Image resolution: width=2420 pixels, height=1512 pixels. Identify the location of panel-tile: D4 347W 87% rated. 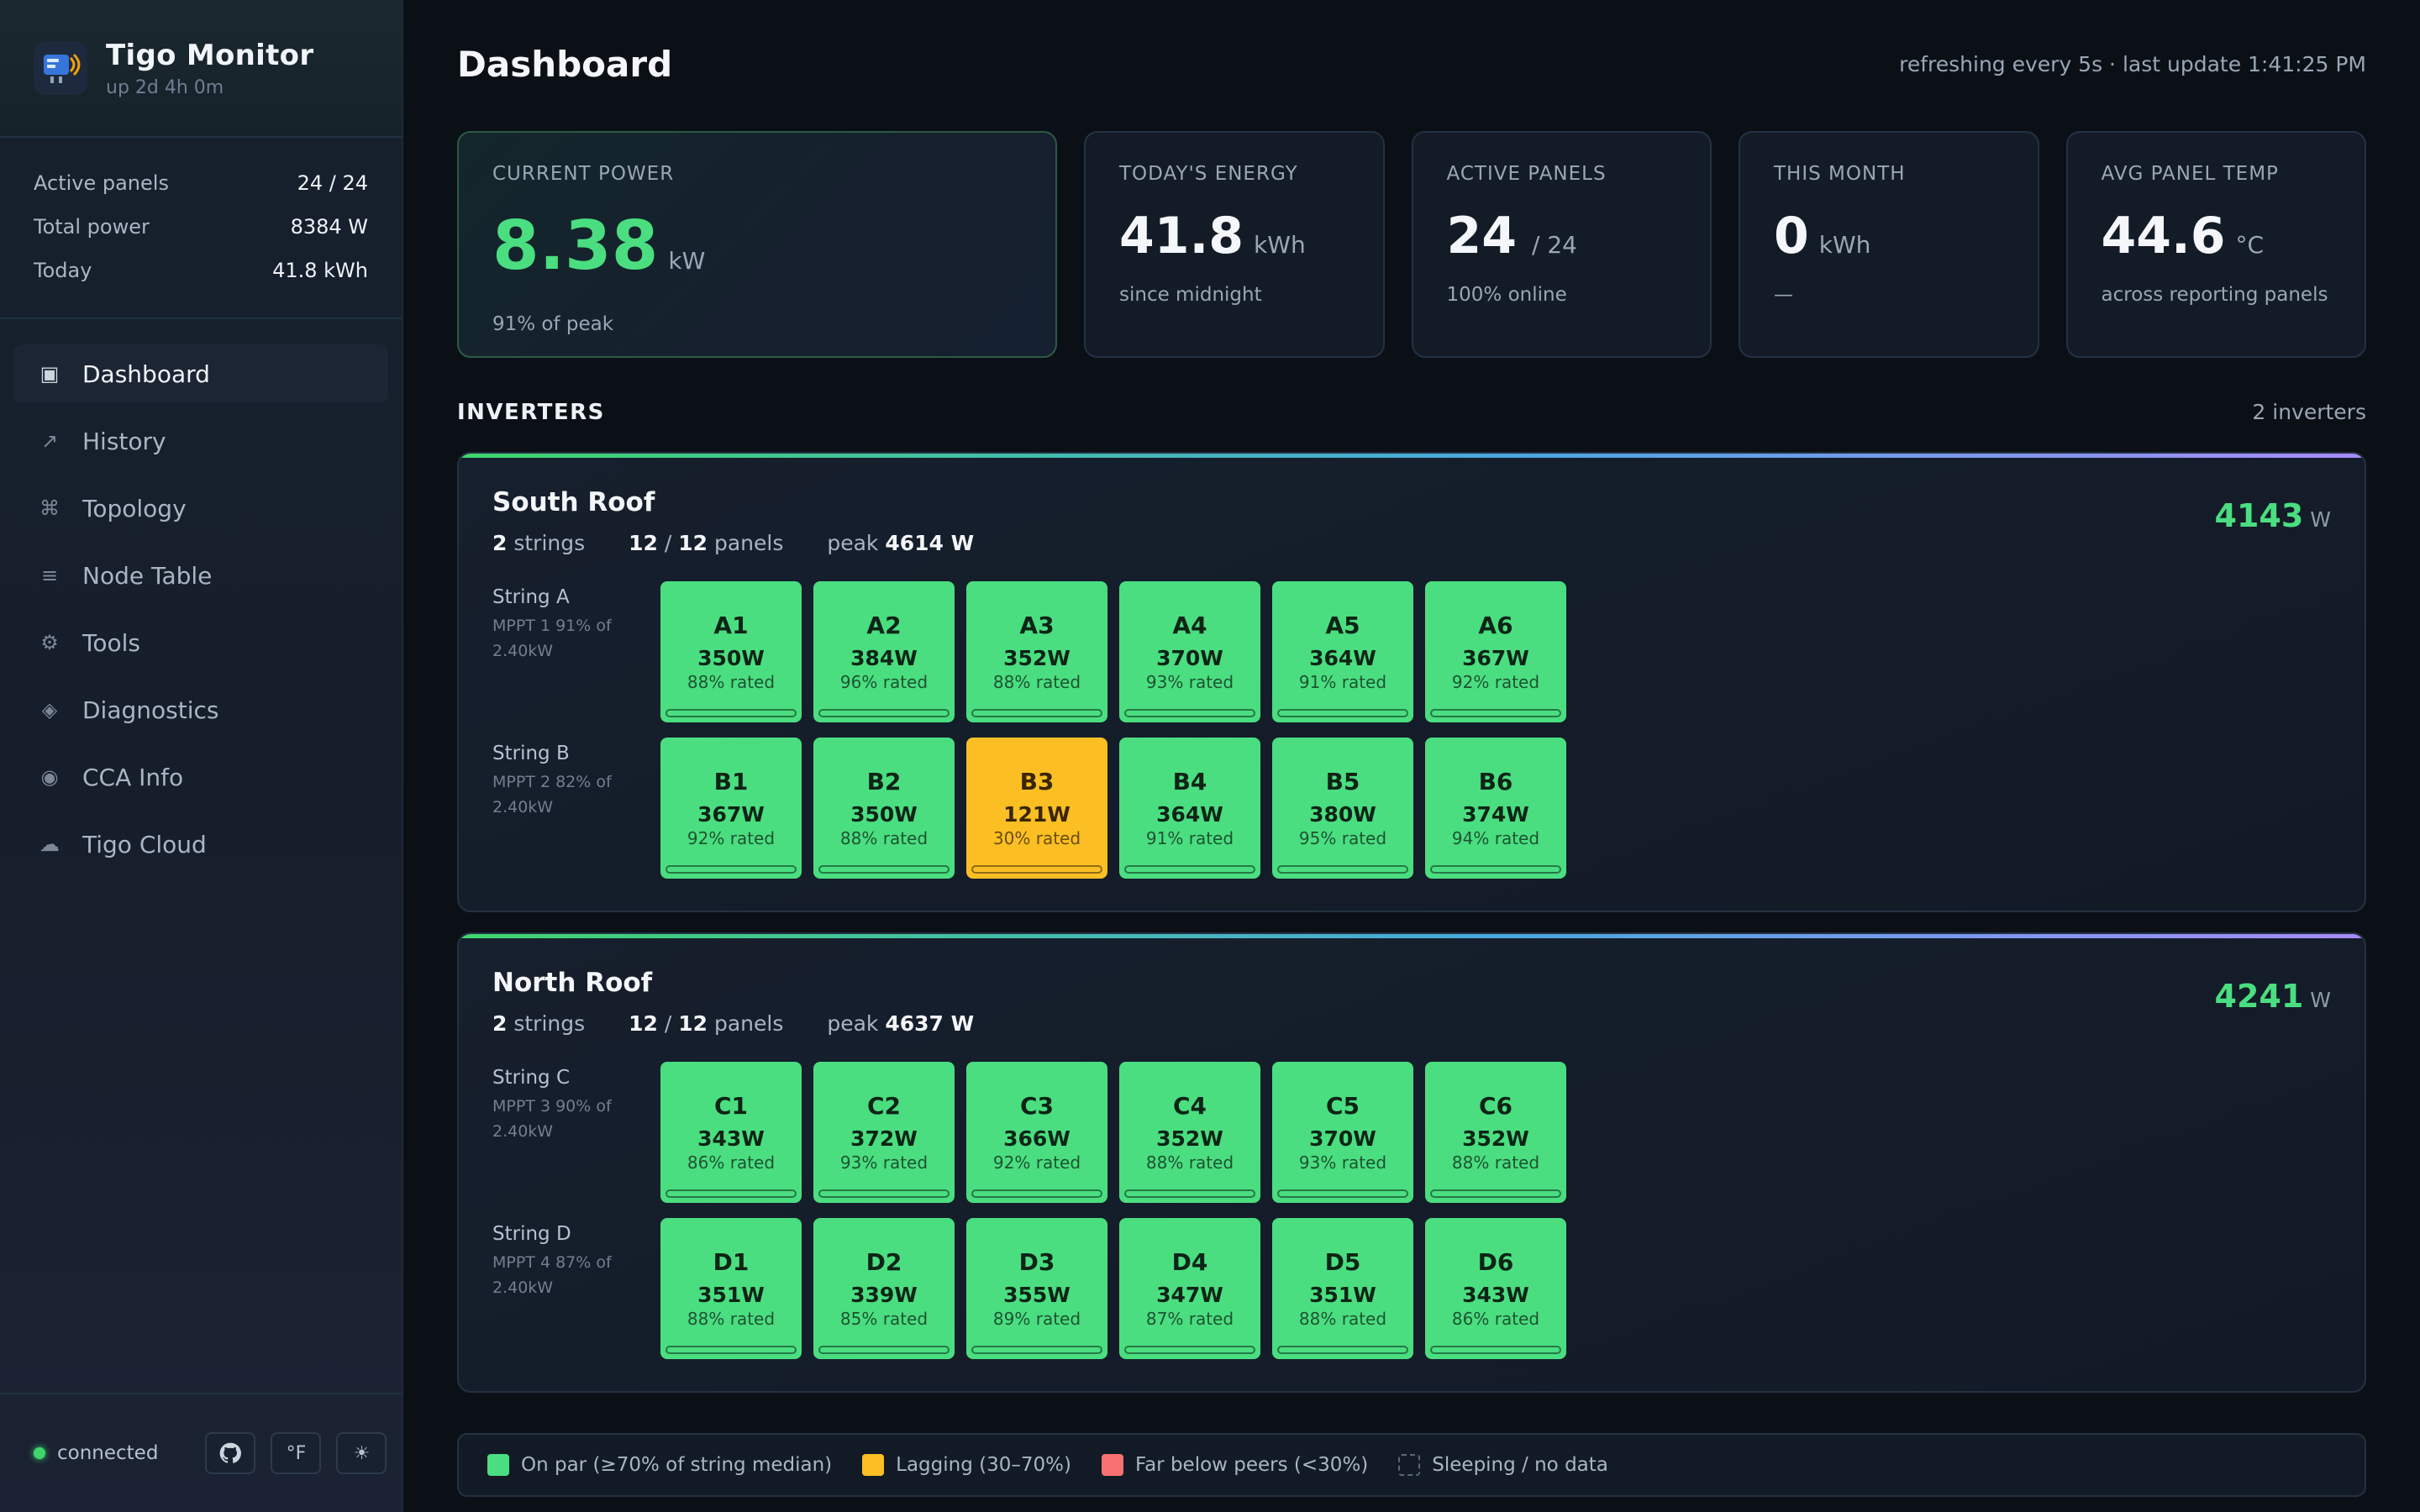
(1189, 1288).